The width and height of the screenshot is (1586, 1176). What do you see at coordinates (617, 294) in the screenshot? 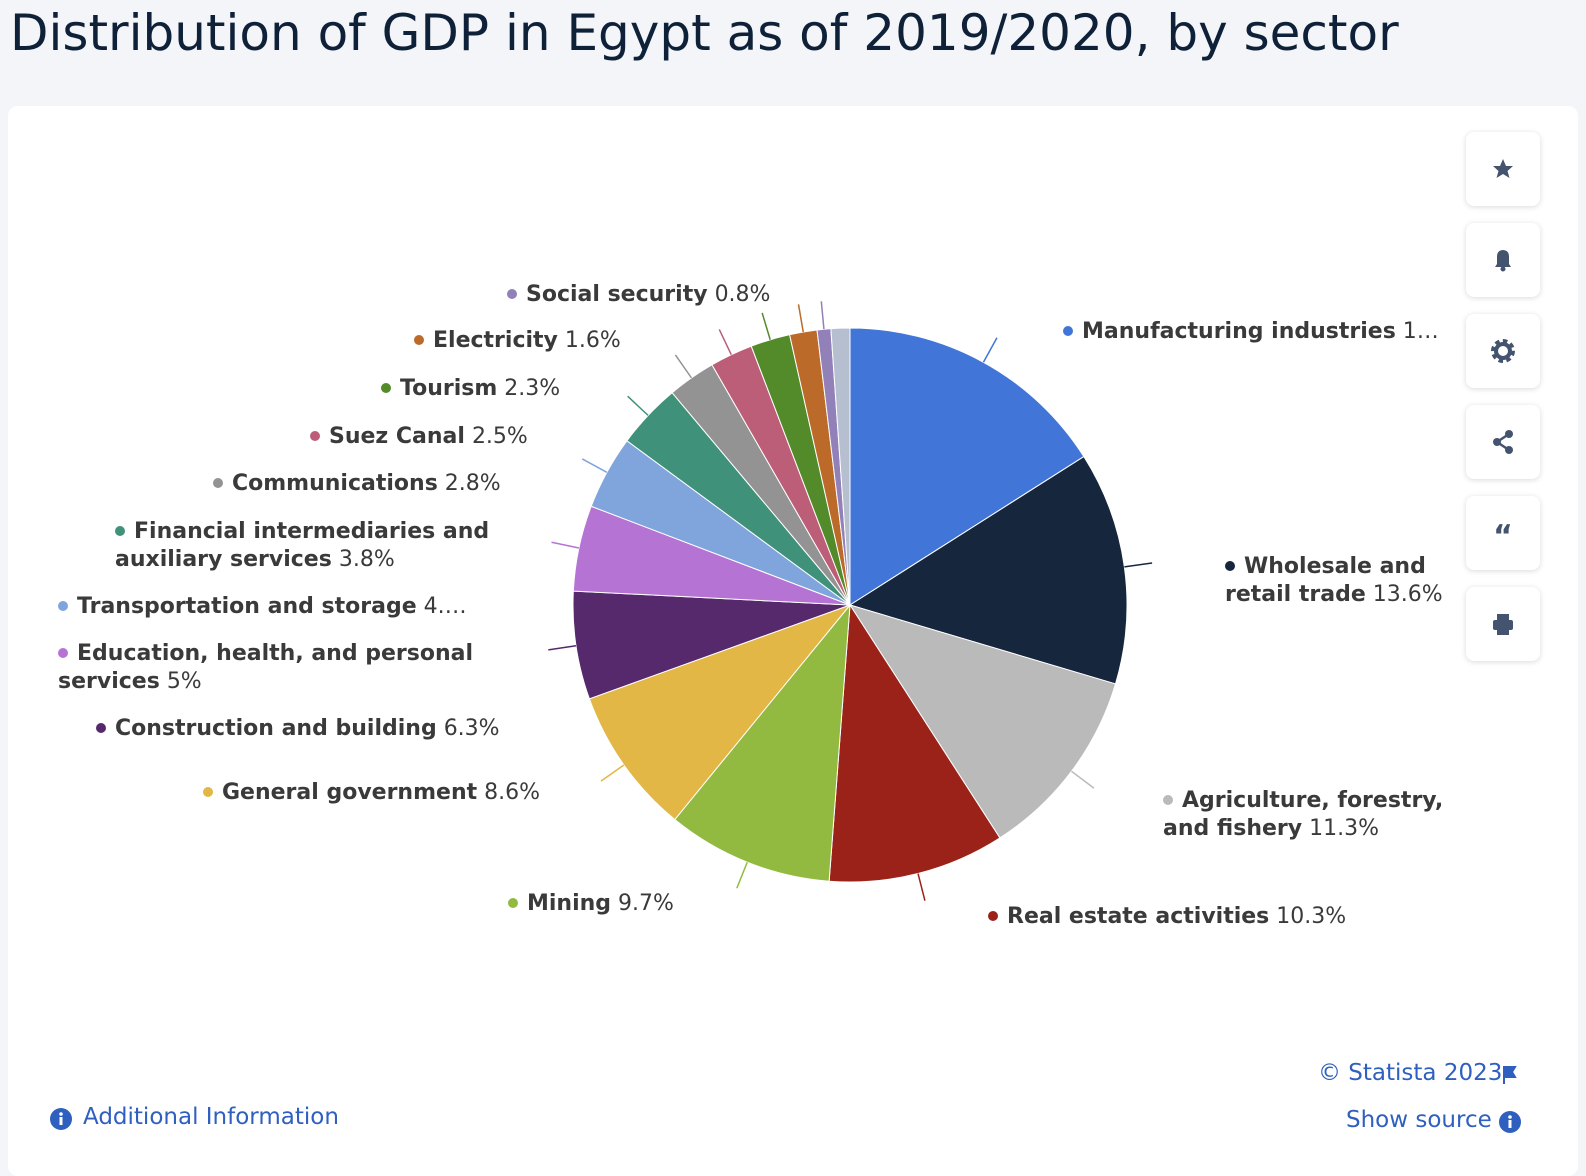
I see `category-label: Social security` at bounding box center [617, 294].